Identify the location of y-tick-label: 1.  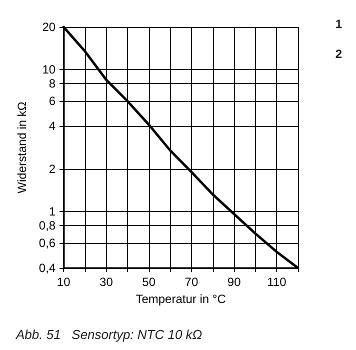
(52, 211).